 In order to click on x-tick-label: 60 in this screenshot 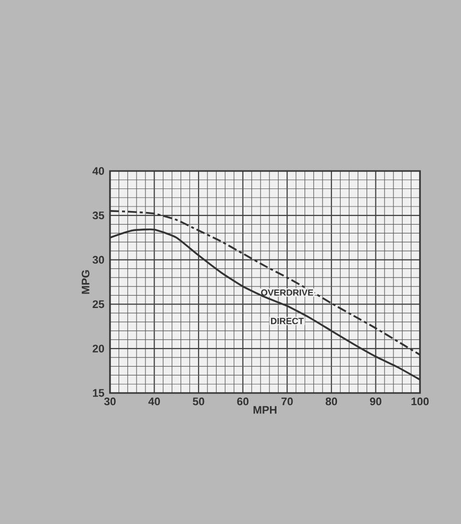, I will do `click(242, 402)`.